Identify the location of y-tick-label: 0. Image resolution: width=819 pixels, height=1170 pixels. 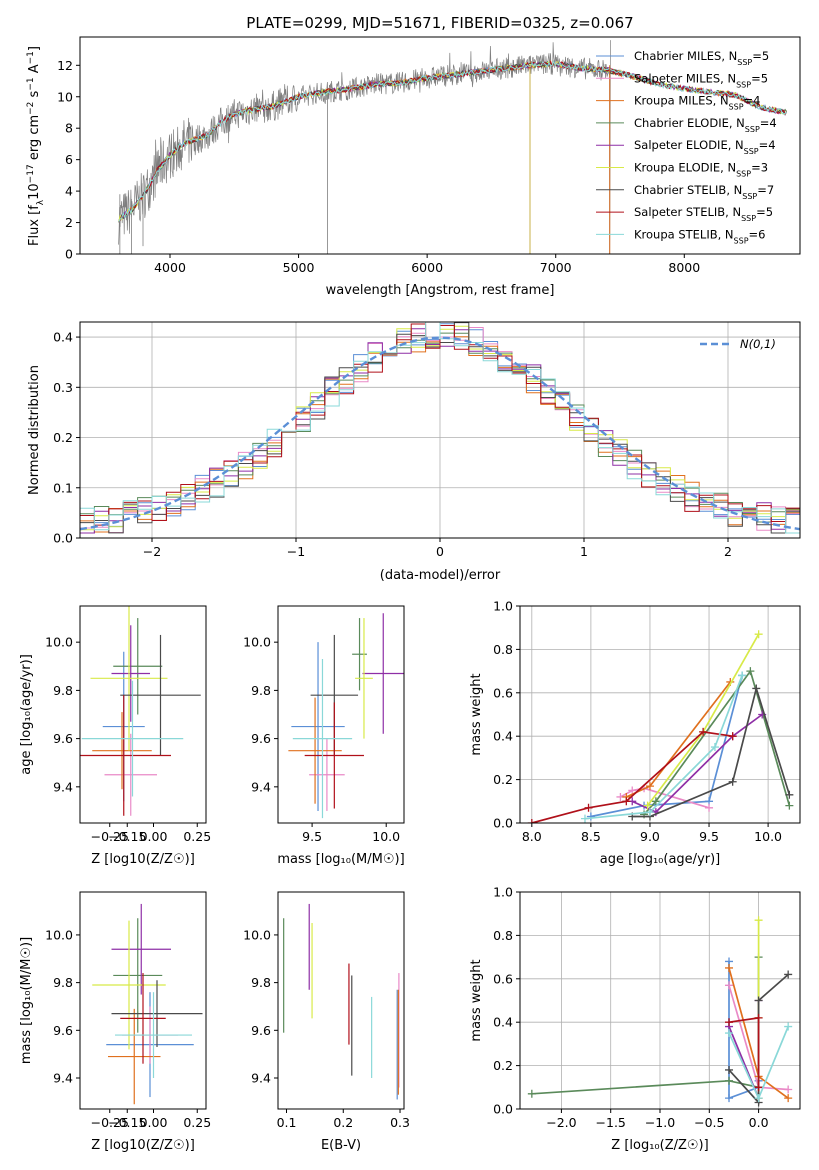
(69, 254).